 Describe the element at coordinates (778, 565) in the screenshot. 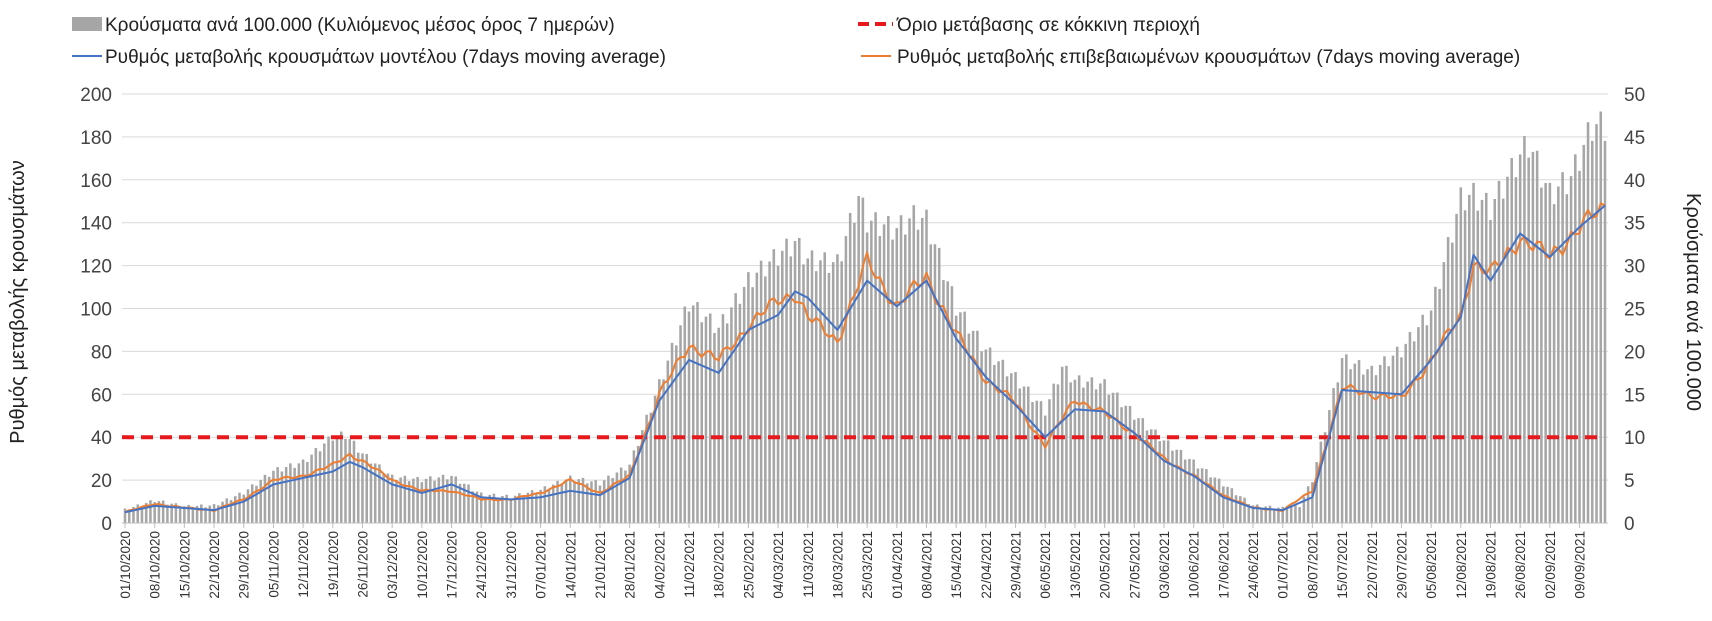

I see `x-tick-label: 04/03/2021` at that location.